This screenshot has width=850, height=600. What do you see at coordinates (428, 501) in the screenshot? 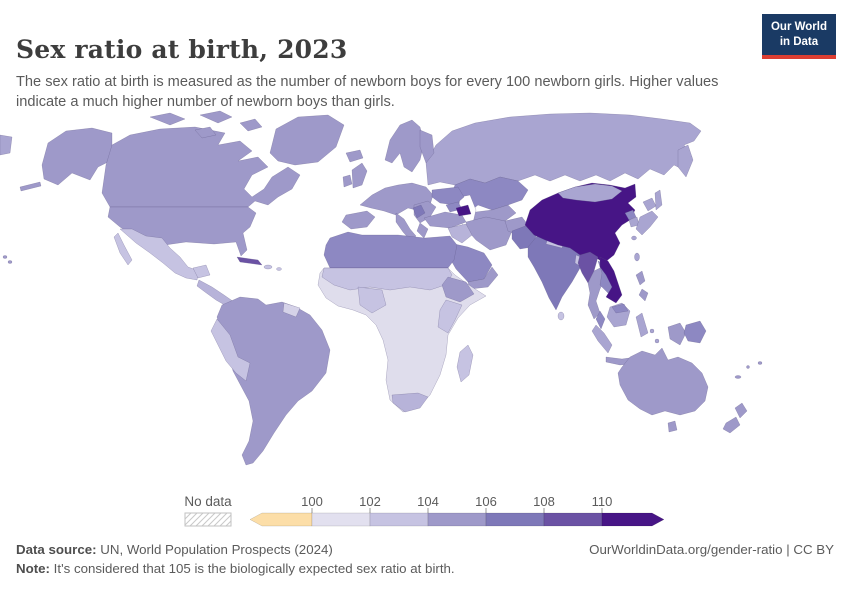
I see `legend-tick-104: 104` at bounding box center [428, 501].